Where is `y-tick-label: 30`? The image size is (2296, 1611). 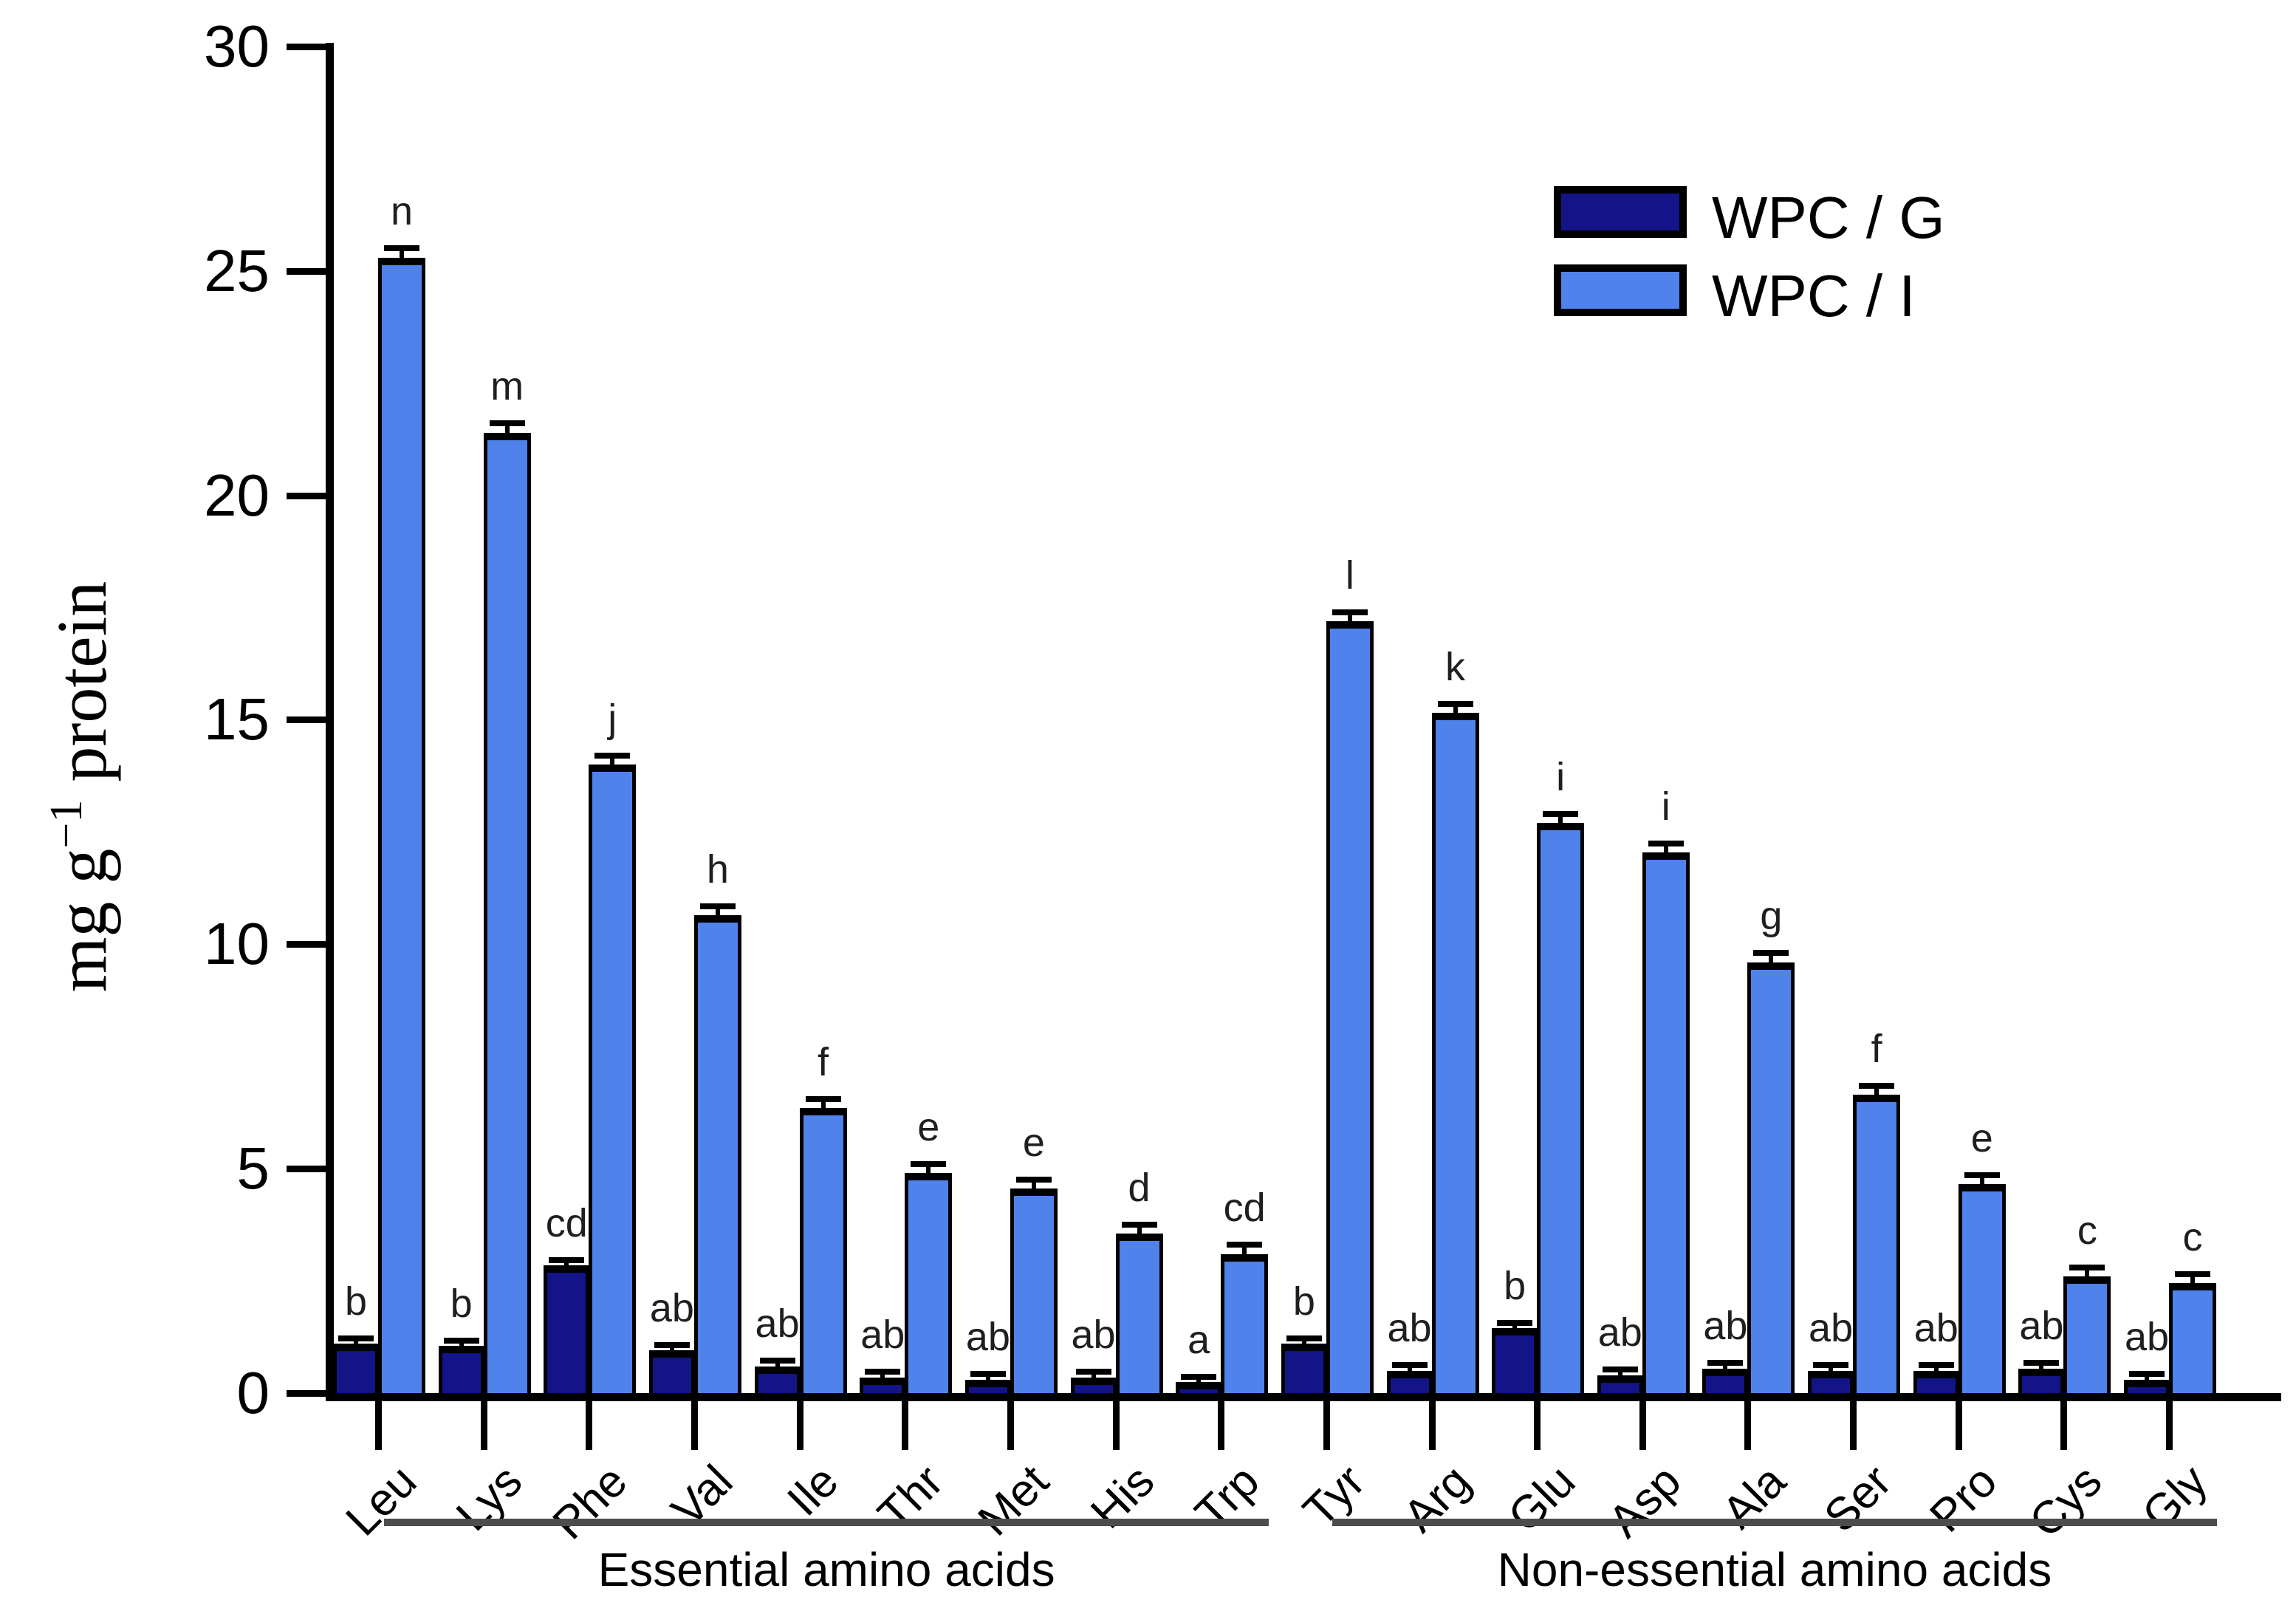 y-tick-label: 30 is located at coordinates (237, 46).